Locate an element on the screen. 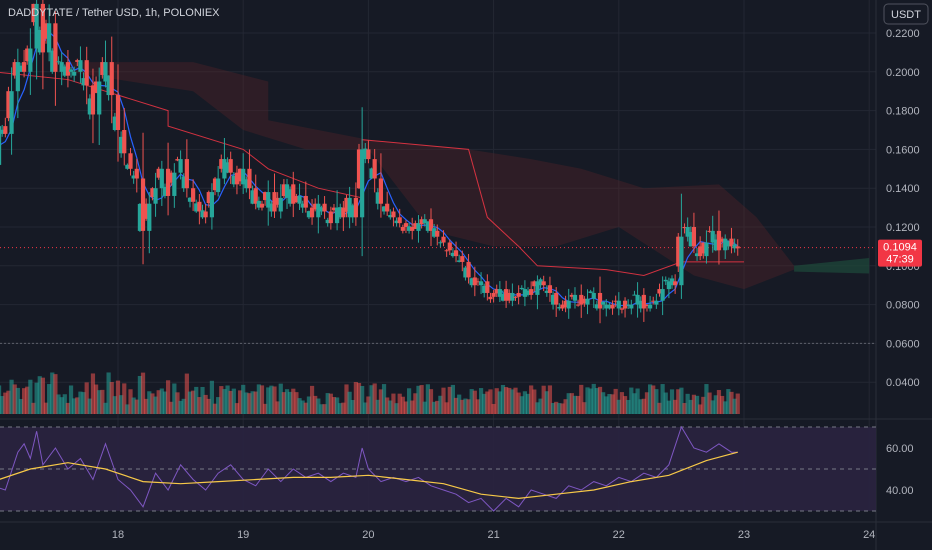 This screenshot has height=550, width=932. time-tick-label: 22 is located at coordinates (619, 535).